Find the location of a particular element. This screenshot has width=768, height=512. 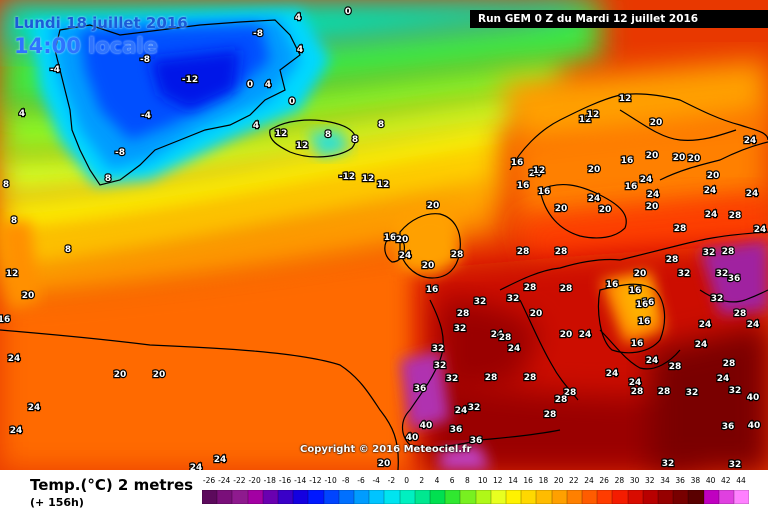

isotherm-label: -4 is located at coordinates (146, 116).